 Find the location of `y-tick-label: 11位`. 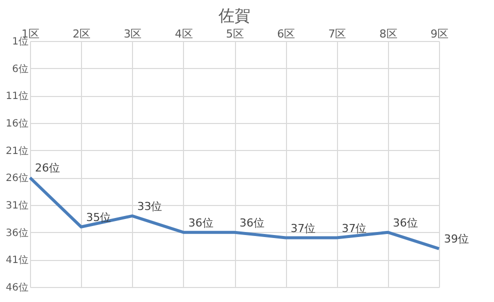

y-tick-label: 11位 is located at coordinates (17, 96).